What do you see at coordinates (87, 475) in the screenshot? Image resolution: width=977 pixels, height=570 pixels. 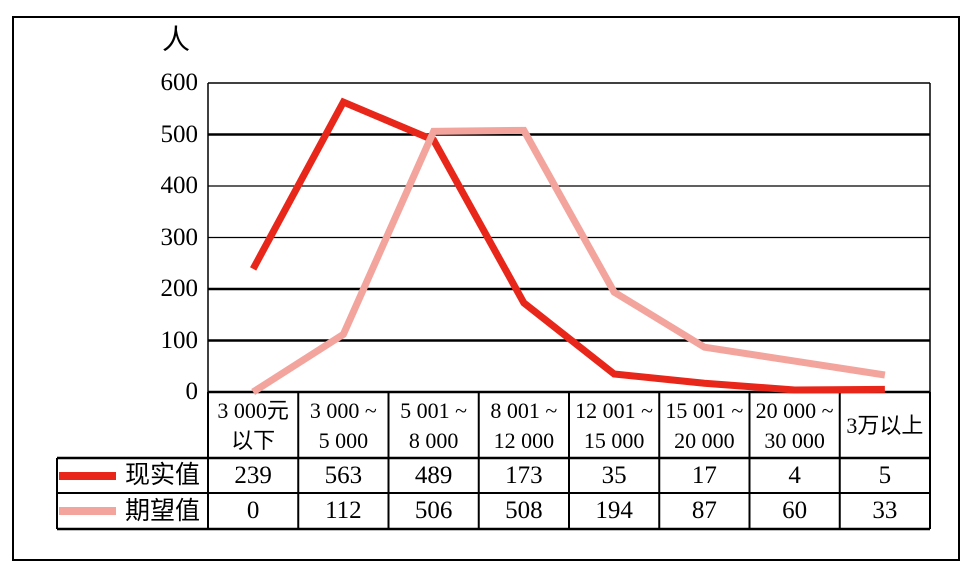 I see `actual-line-swatch-icon` at bounding box center [87, 475].